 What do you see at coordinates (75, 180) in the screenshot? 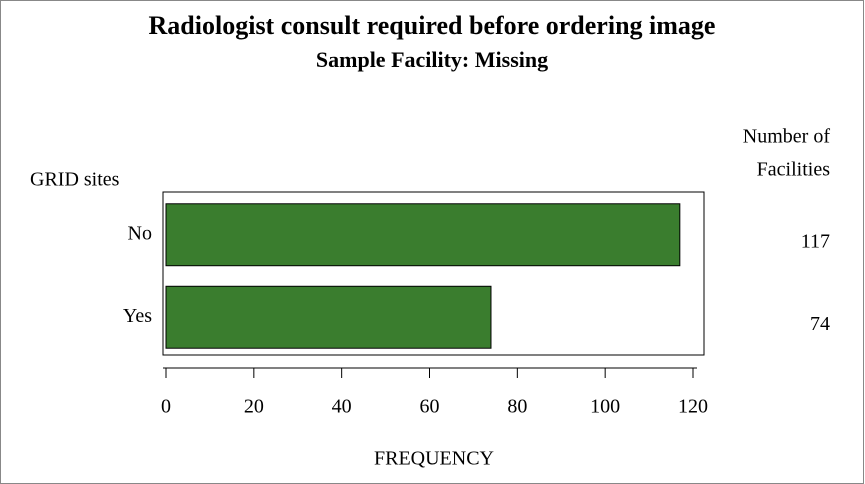
I see `y-axis-label: GRID sites` at bounding box center [75, 180].